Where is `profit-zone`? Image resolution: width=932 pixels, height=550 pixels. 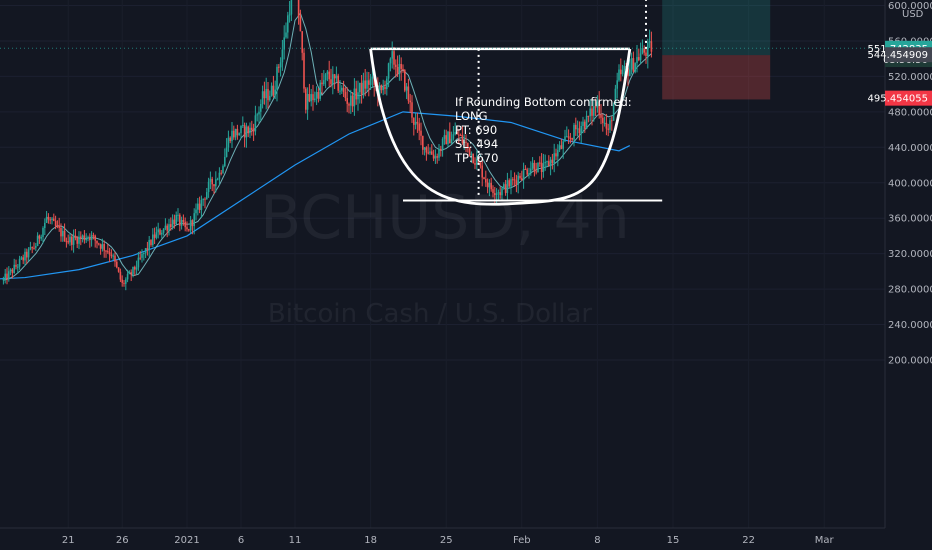 profit-zone is located at coordinates (716, 28).